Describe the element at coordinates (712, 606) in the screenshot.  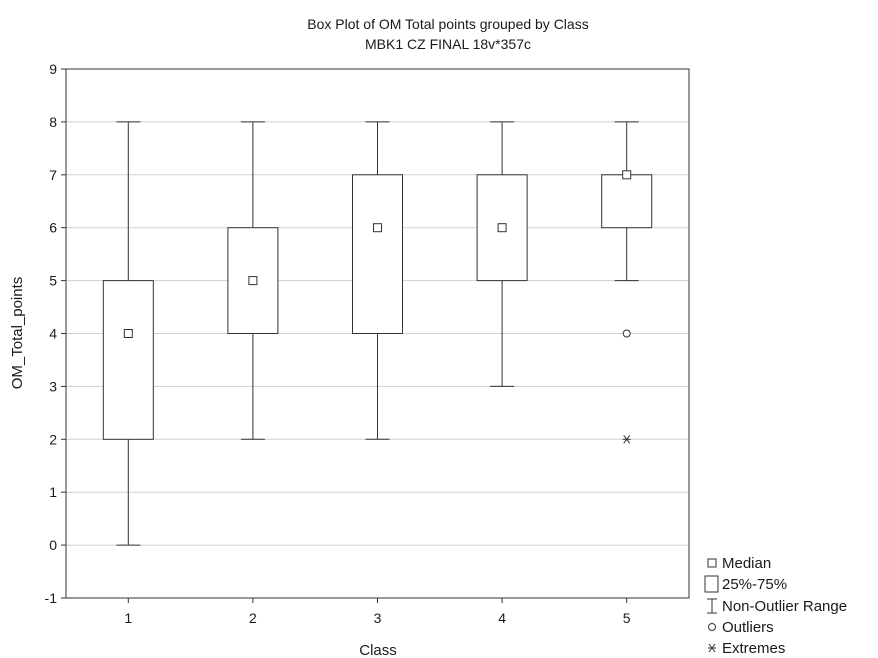
I see `legend-range-swatch` at that location.